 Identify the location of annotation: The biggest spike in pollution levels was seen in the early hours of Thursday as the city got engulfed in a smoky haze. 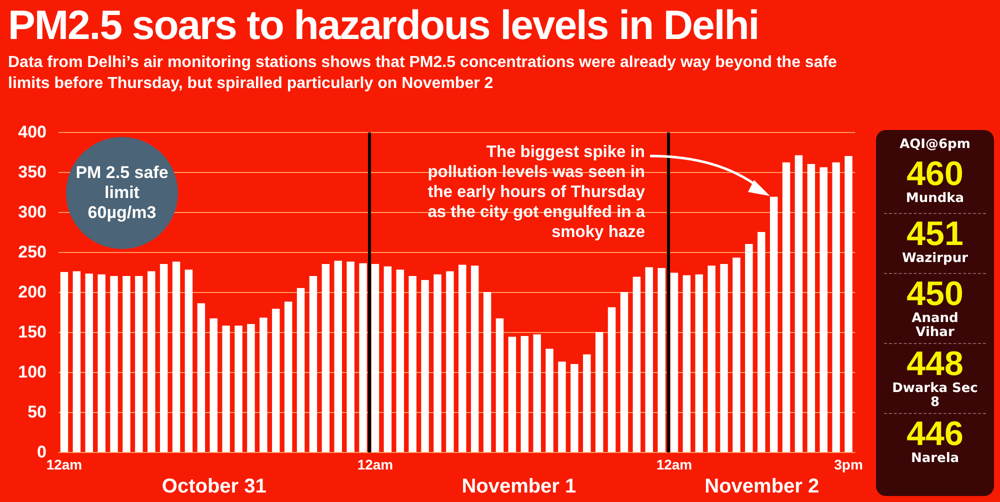
(535, 192).